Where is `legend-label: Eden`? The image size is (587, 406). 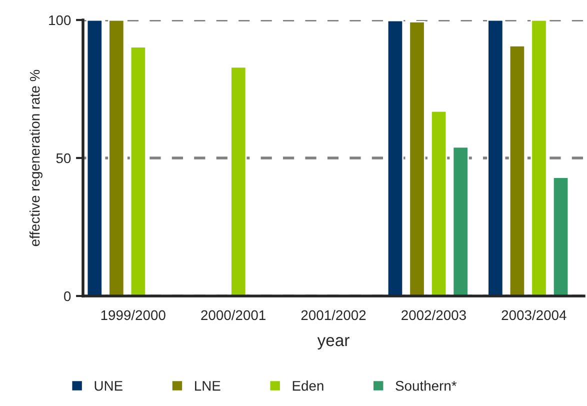 legend-label: Eden is located at coordinates (308, 385).